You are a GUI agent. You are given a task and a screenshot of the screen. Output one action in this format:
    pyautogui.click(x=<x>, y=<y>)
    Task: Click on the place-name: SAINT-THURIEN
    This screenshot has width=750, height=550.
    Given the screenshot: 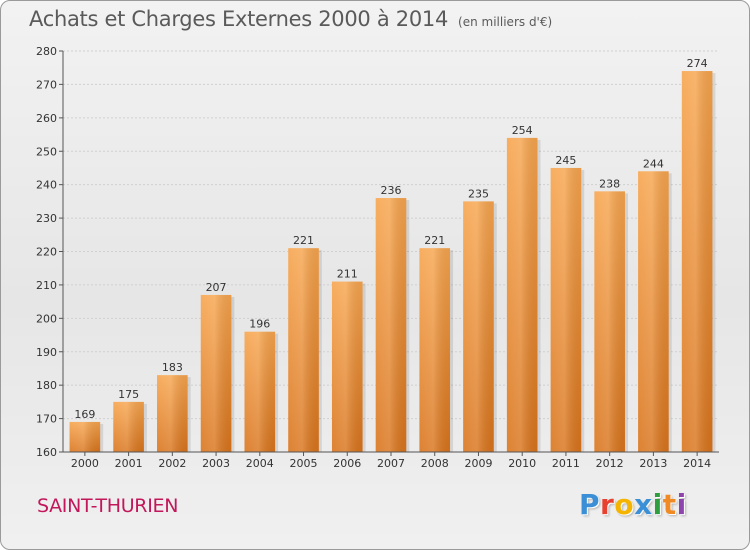 What is the action you would take?
    pyautogui.click(x=108, y=506)
    